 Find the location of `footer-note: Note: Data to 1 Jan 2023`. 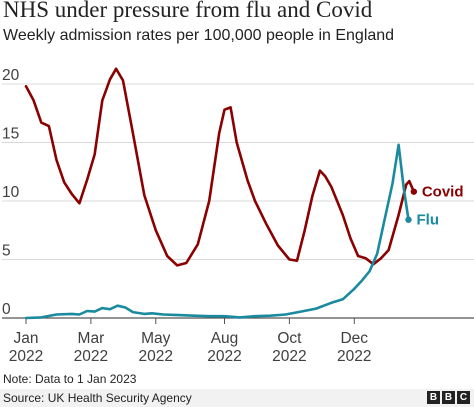

footer-note: Note: Data to 1 Jan 2023 is located at coordinates (70, 379).